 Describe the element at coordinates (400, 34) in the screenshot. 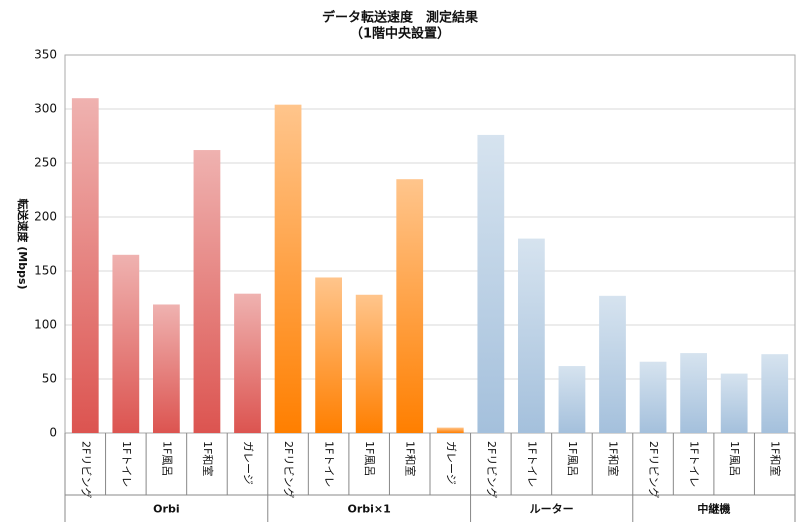

I see `chart-subtitle: （1階中央設置）` at that location.